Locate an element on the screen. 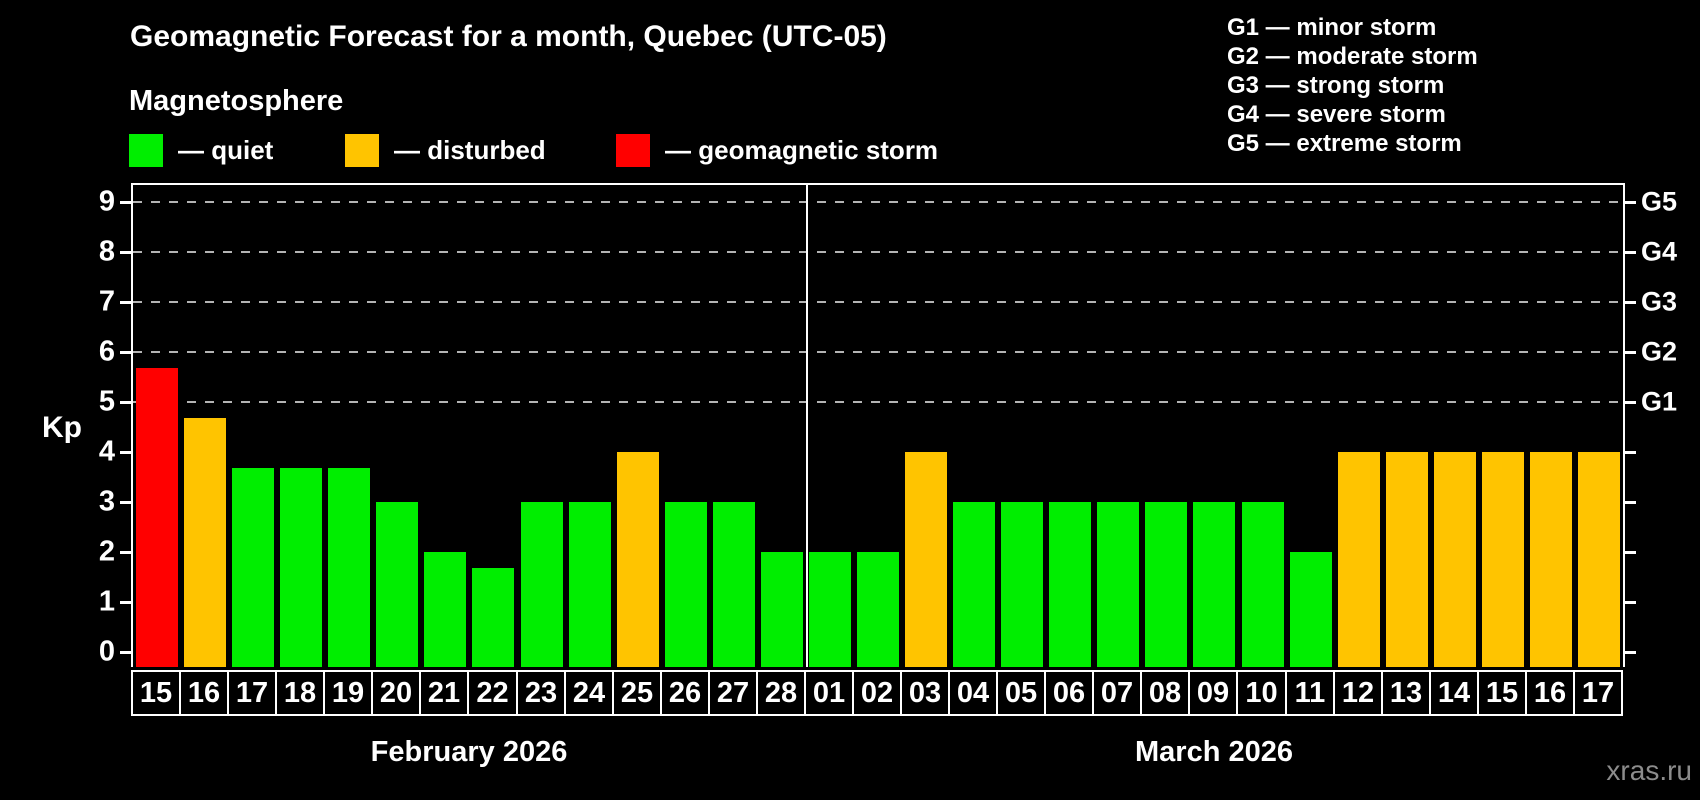 This screenshot has width=1700, height=800. g-level-label-g2: G2 is located at coordinates (1659, 351).